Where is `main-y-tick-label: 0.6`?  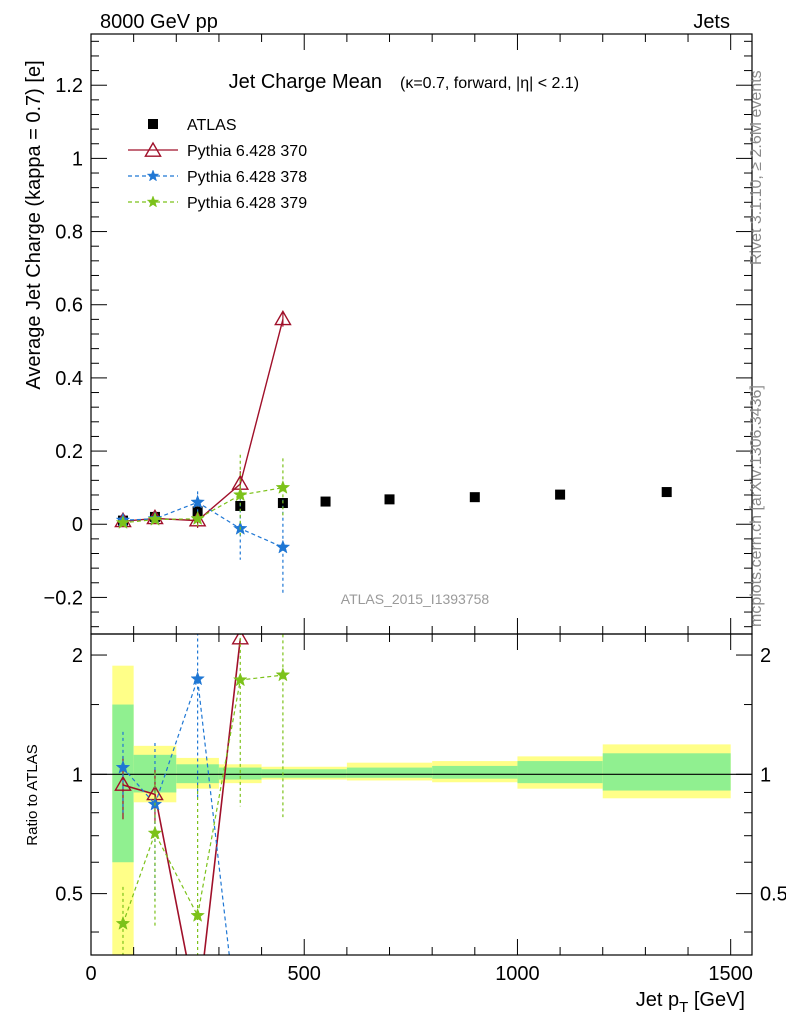
main-y-tick-label: 0.6 is located at coordinates (69, 306).